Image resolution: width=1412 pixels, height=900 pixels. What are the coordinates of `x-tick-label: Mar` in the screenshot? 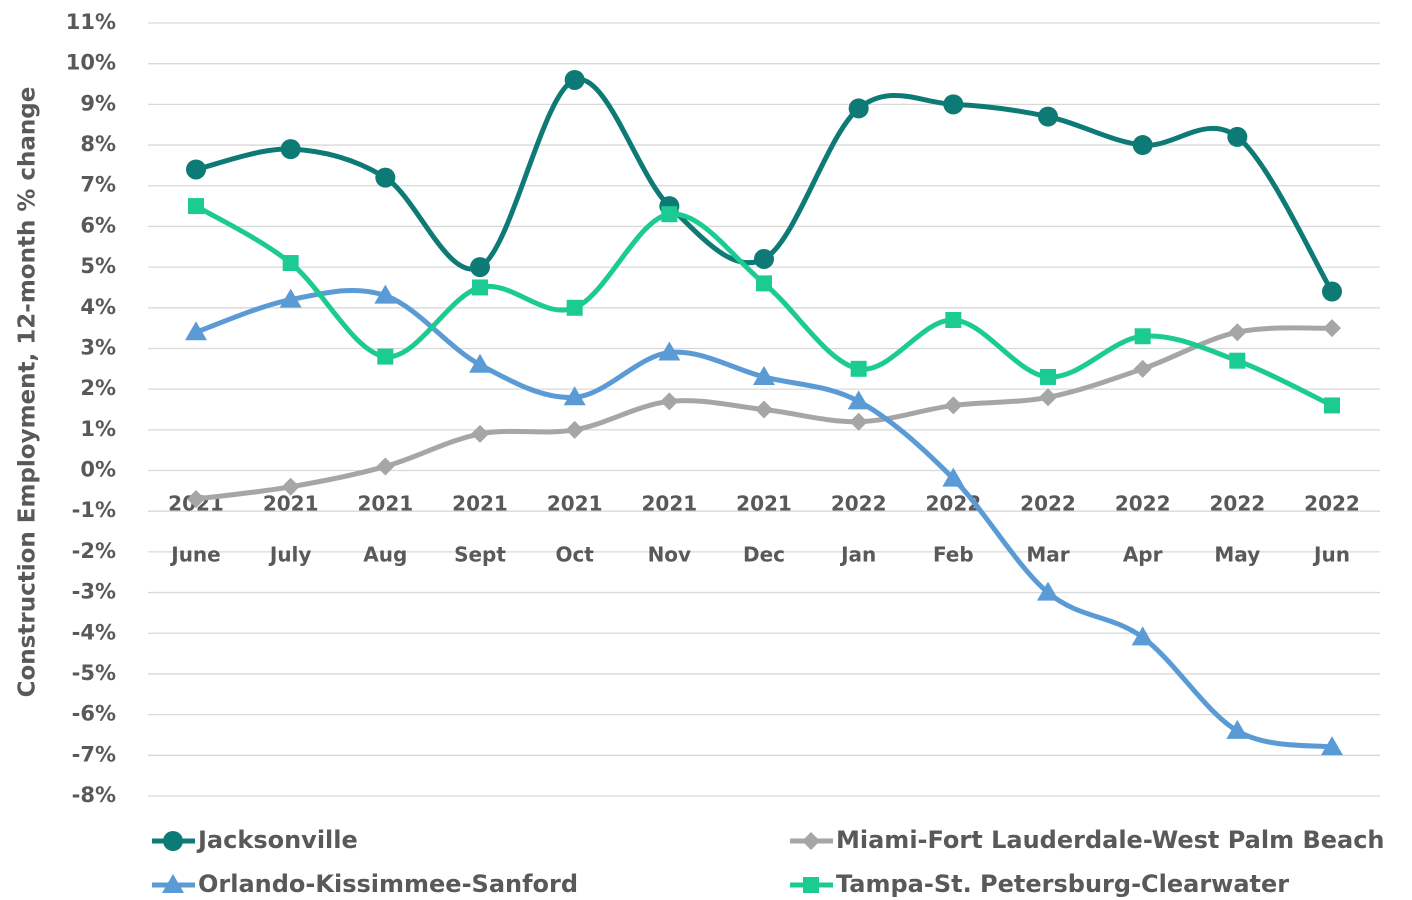 It's located at (1047, 555).